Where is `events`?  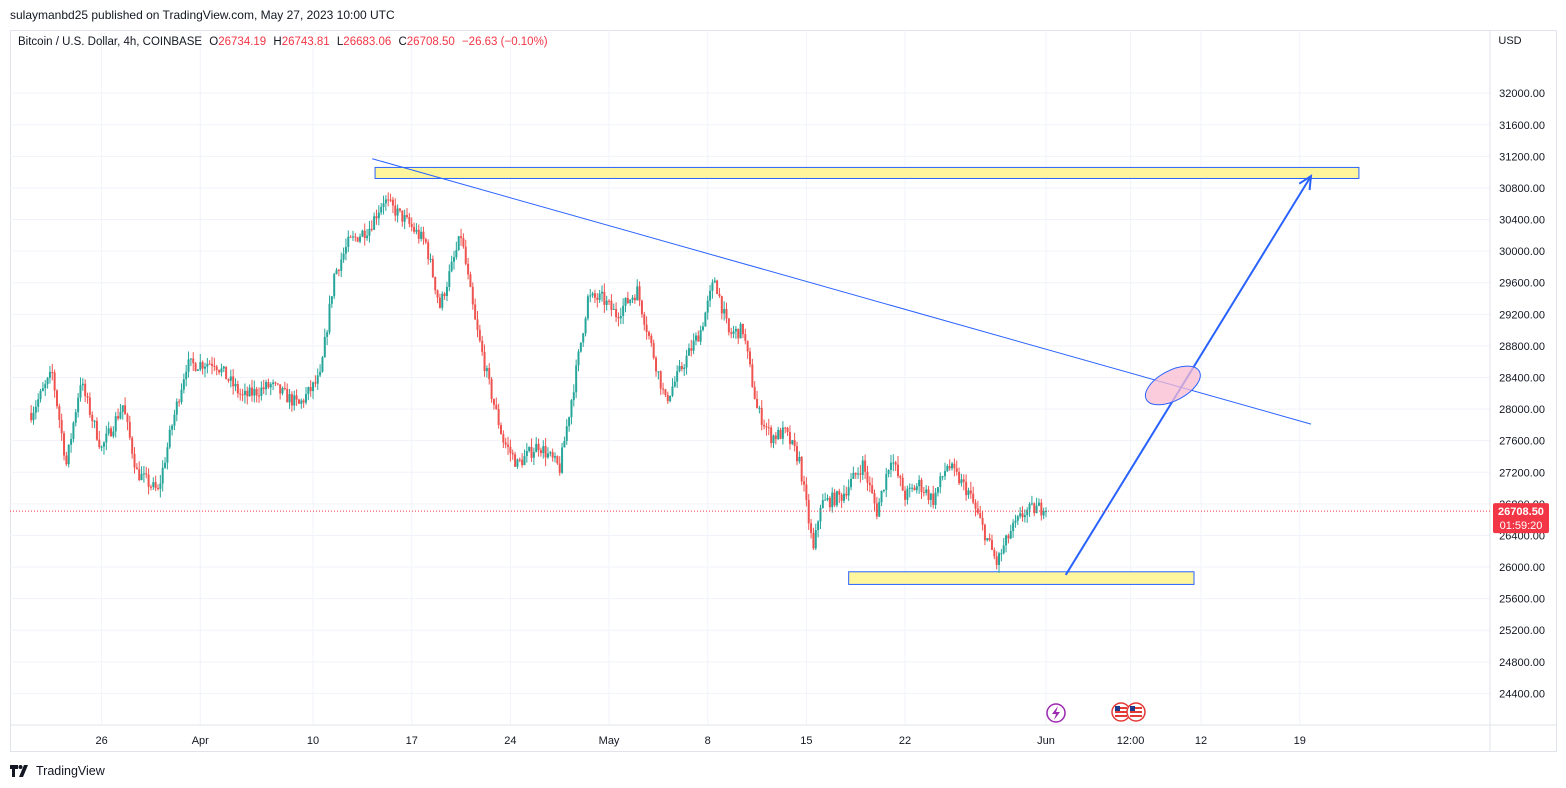
events is located at coordinates (1096, 712).